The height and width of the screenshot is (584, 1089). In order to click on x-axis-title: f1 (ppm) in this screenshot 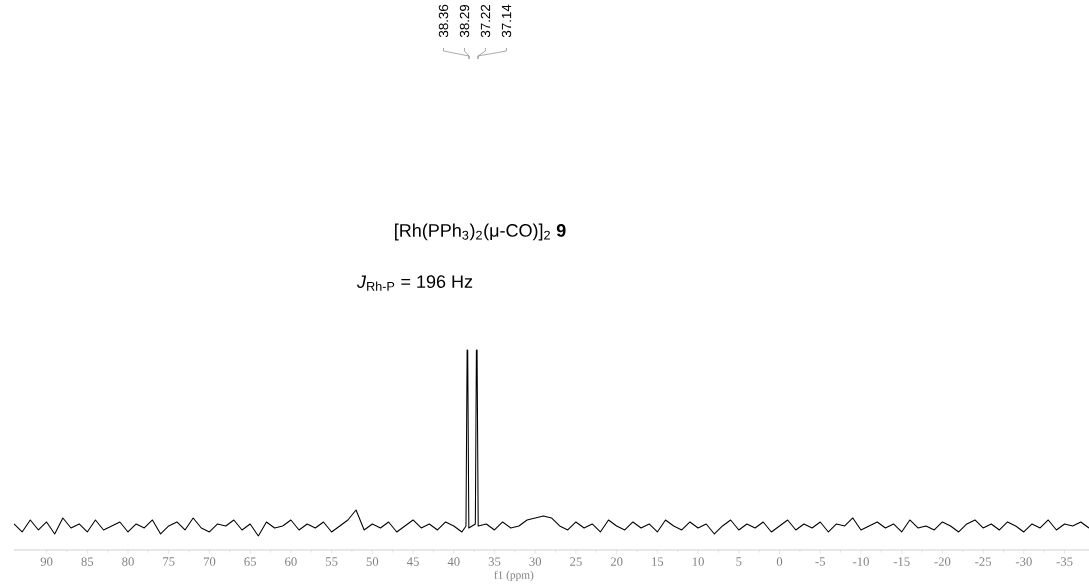, I will do `click(514, 576)`.